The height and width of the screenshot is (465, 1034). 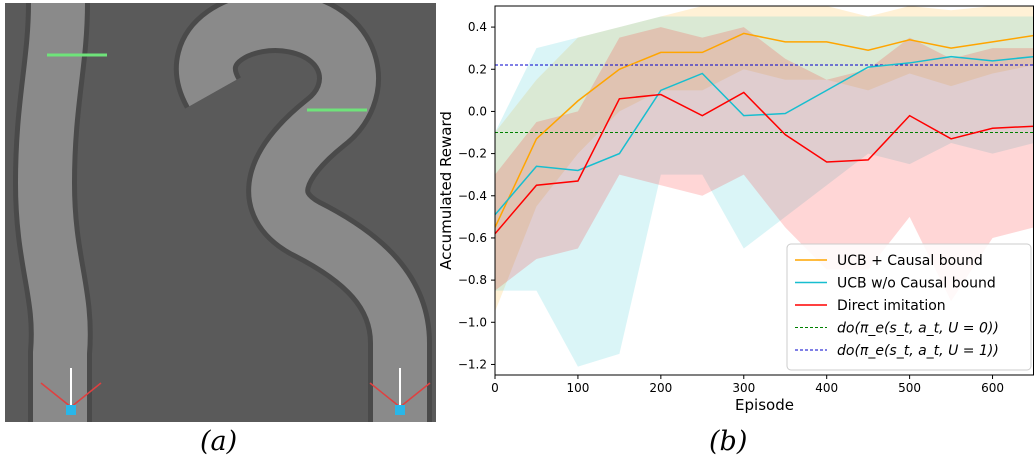 I want to click on x-tick-label: 400, so click(x=826, y=388).